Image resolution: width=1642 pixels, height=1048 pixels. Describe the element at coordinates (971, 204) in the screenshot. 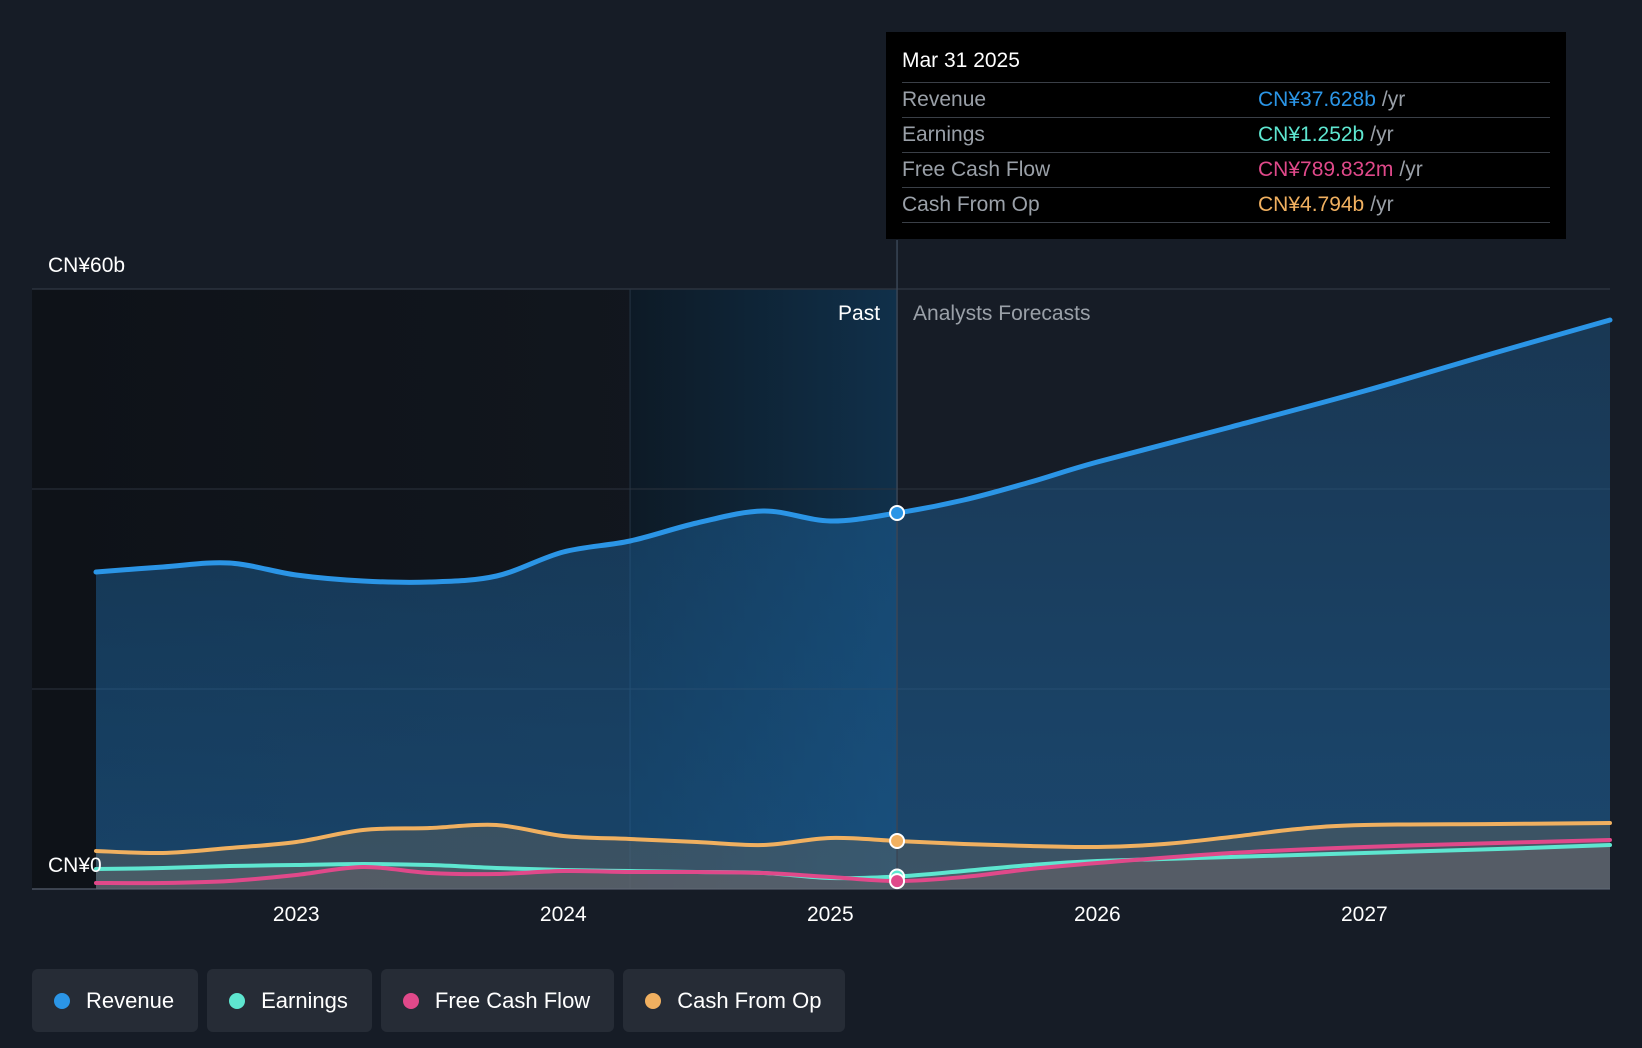

I see `tooltip-label: Cash From Op` at that location.